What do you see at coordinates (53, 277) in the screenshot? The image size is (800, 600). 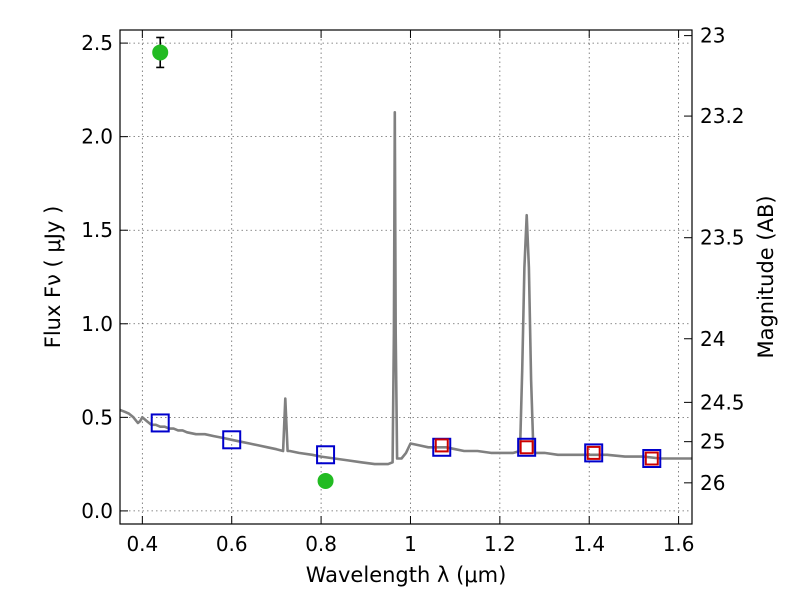 I see `y-axis-title: Flux Fν ( μJy )` at bounding box center [53, 277].